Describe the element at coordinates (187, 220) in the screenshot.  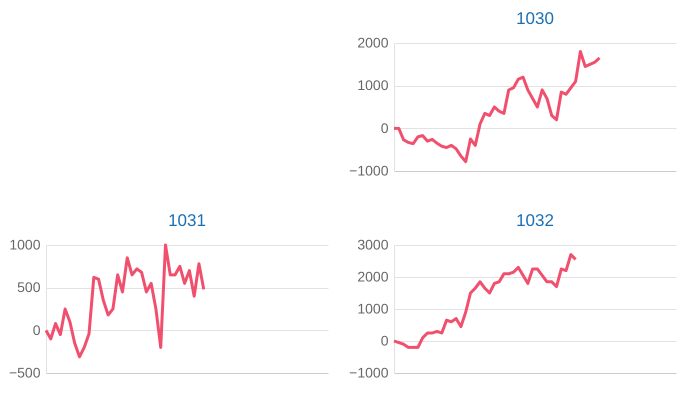
I see `chart-title: 1031` at that location.